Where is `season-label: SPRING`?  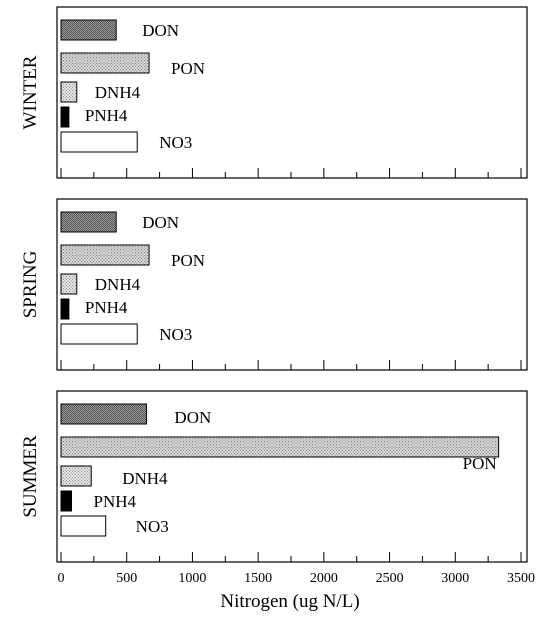 season-label: SPRING is located at coordinates (30, 284).